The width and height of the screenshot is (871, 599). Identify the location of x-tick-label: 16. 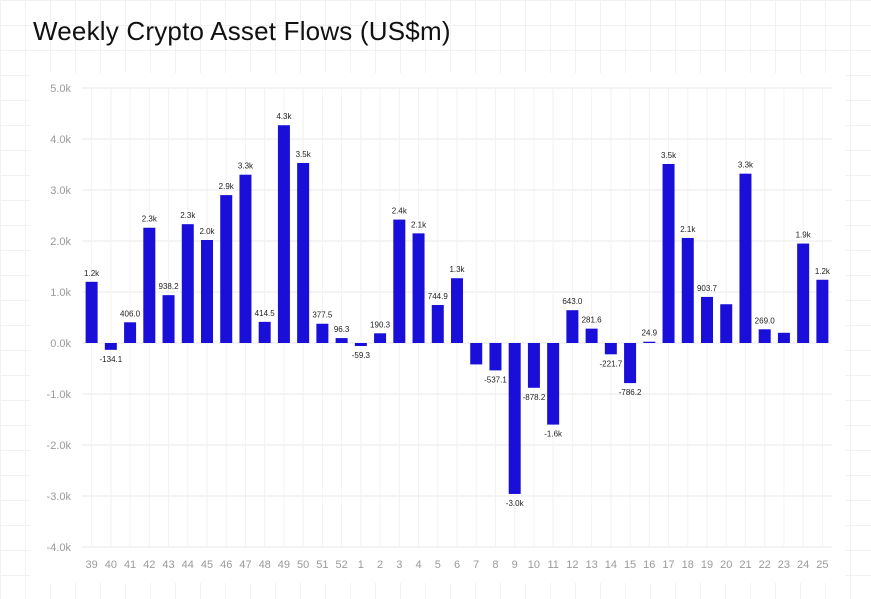
(649, 565).